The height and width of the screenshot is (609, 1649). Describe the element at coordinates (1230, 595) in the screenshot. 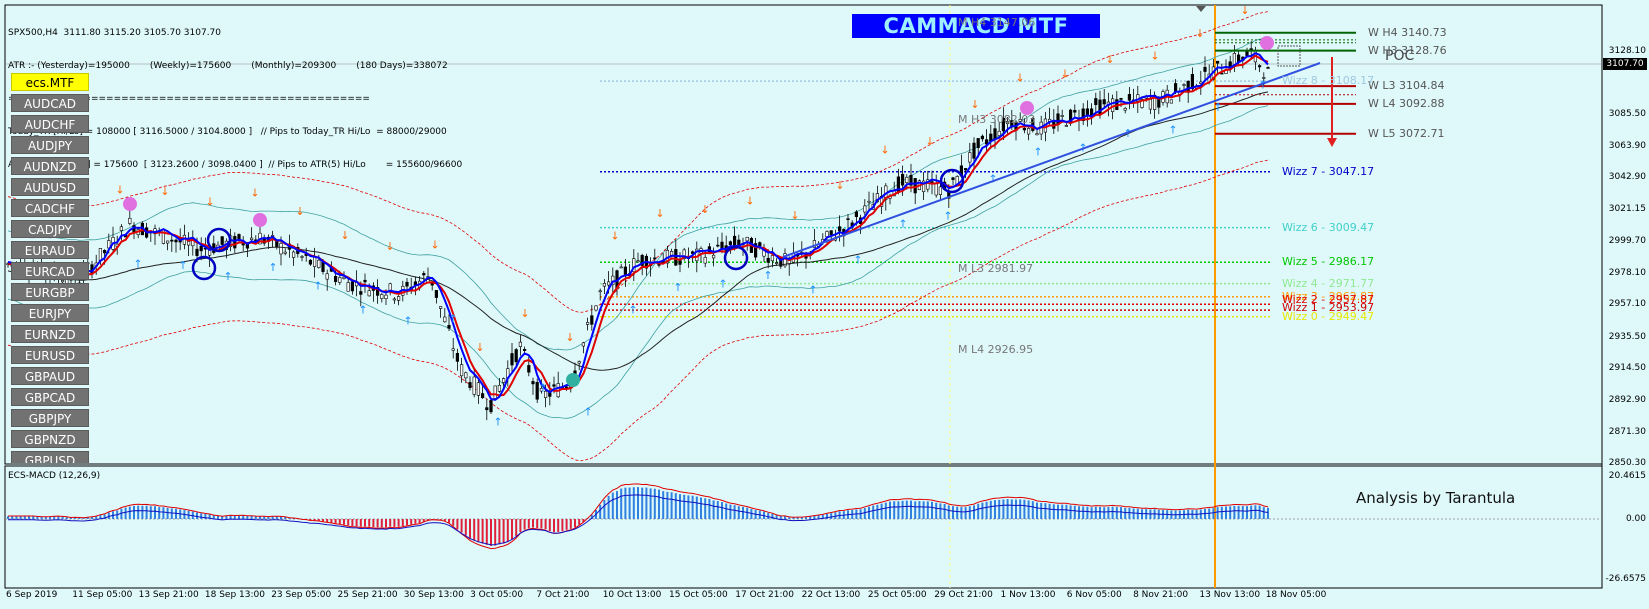

I see `time-tick-label: 13 Nov 13:00` at that location.